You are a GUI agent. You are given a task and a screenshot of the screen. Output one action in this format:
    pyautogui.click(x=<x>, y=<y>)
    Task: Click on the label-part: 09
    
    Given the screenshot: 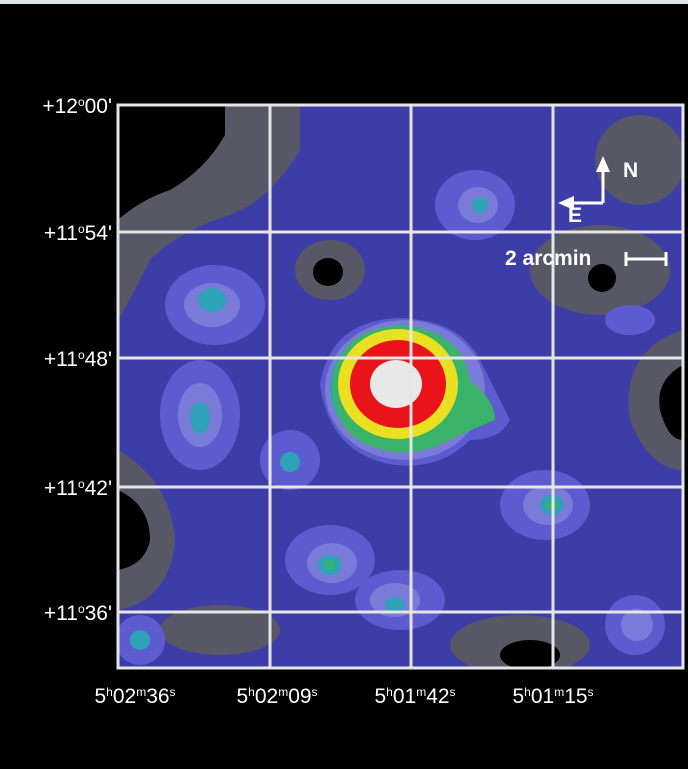 What is the action you would take?
    pyautogui.click(x=299, y=696)
    